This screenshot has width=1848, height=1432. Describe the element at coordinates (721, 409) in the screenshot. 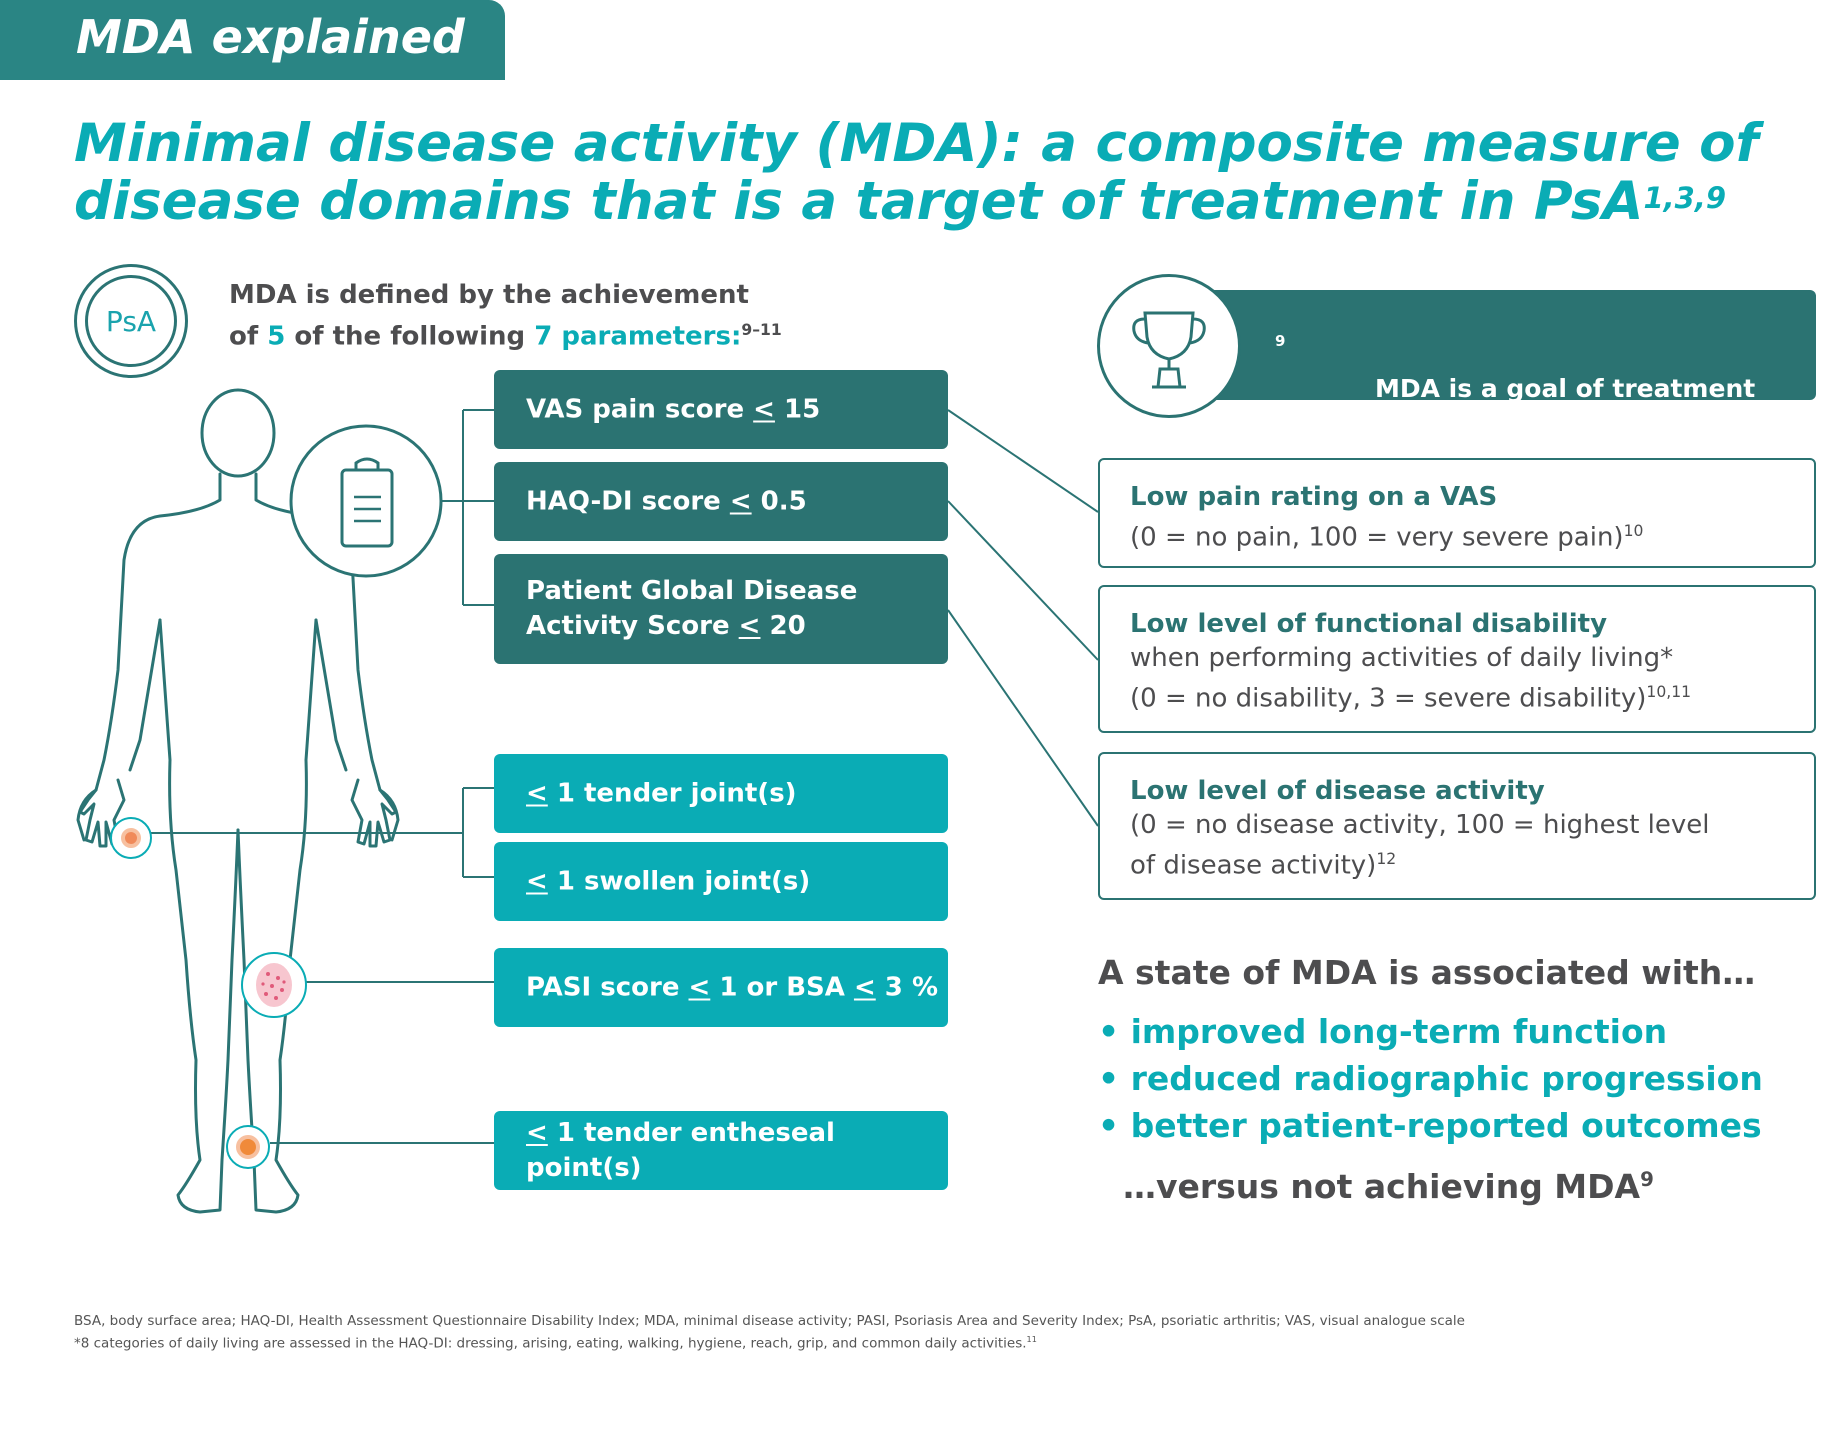

I see `param-vas-pain: VAS pain score < 15` at that location.